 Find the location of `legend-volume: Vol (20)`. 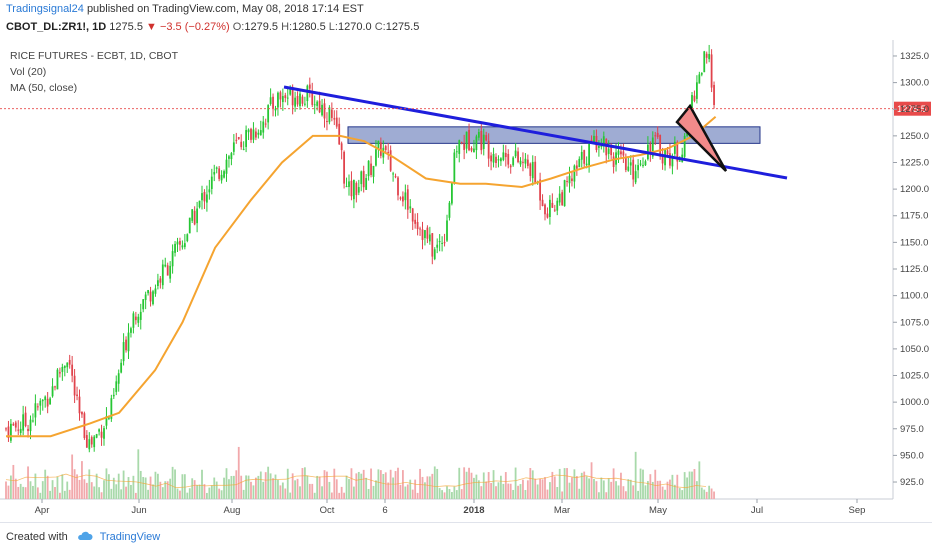

legend-volume: Vol (20) is located at coordinates (28, 72).